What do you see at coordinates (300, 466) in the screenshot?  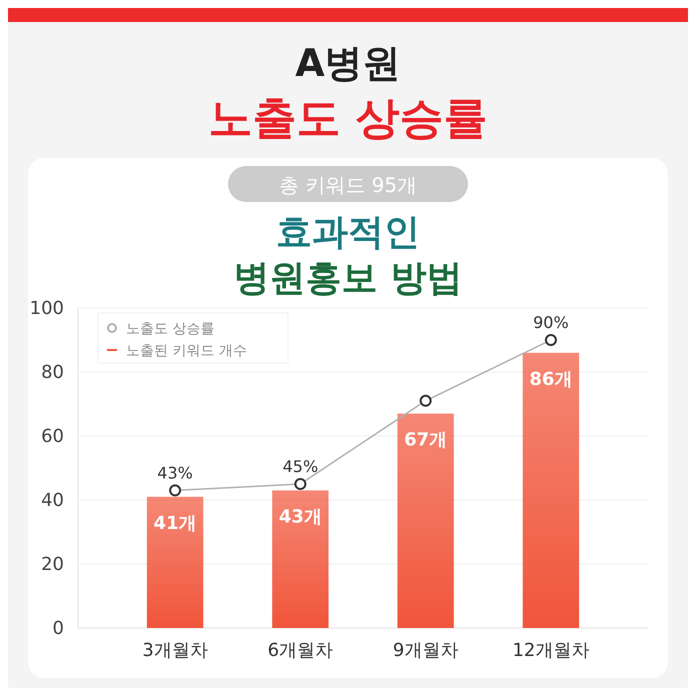 I see `data-label: 45%` at bounding box center [300, 466].